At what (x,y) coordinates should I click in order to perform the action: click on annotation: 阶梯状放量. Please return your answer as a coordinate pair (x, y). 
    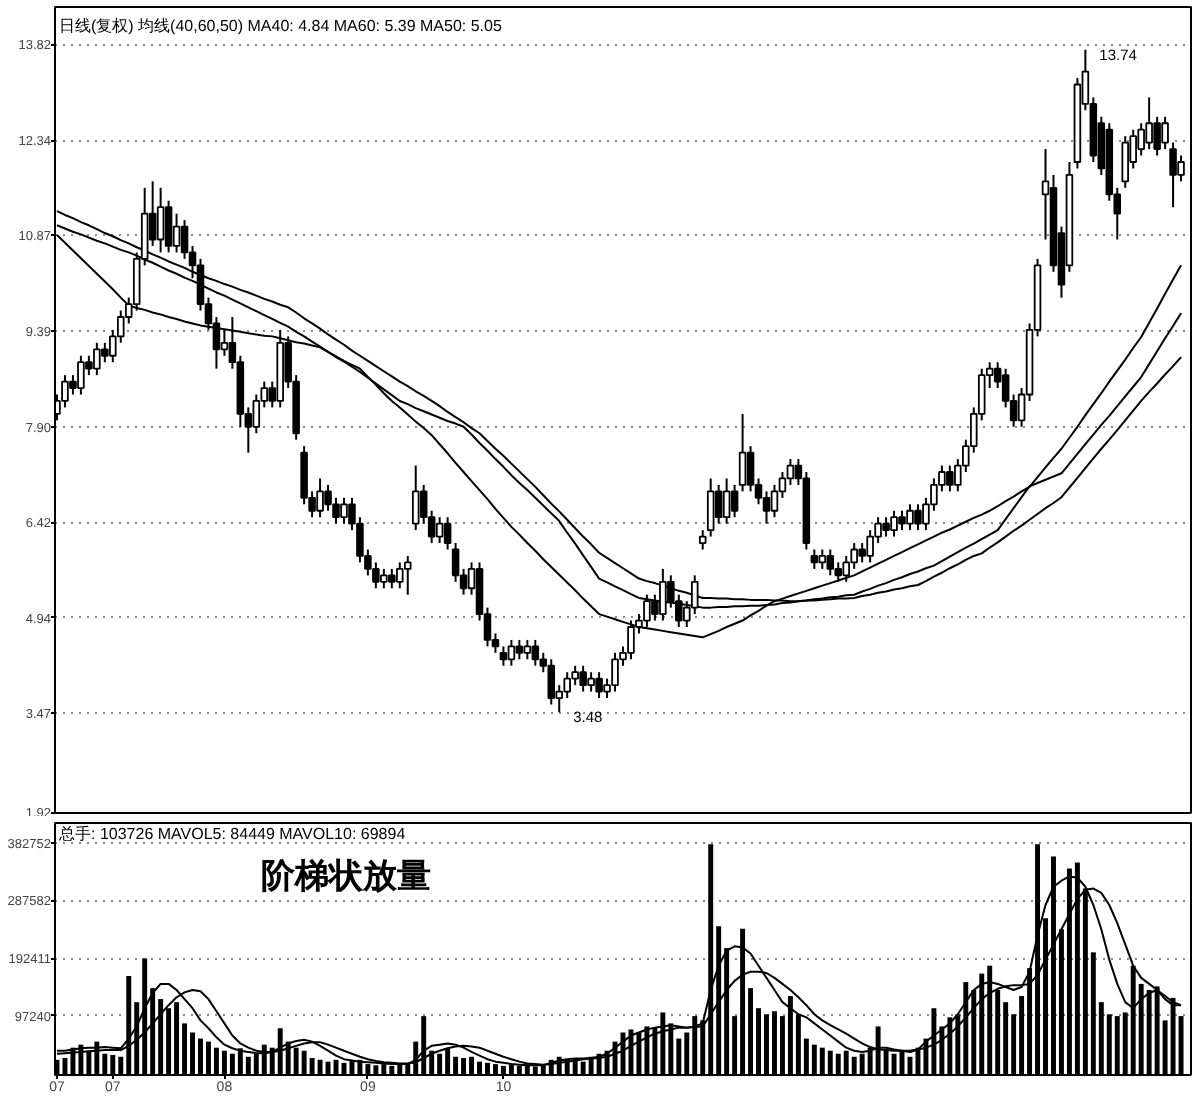
    Looking at the image, I should click on (346, 876).